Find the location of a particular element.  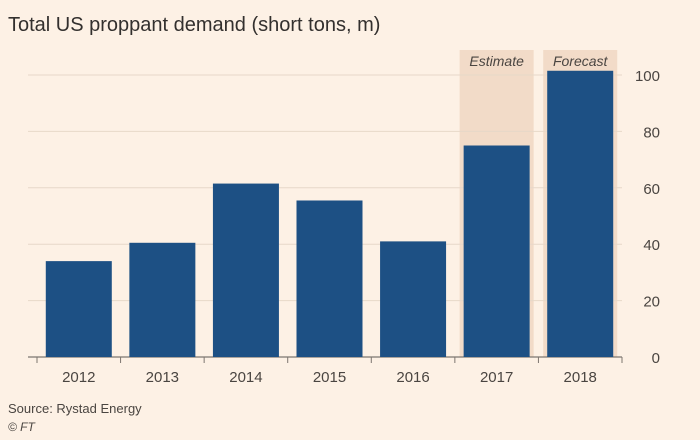

credit-note: © FT is located at coordinates (21, 427).